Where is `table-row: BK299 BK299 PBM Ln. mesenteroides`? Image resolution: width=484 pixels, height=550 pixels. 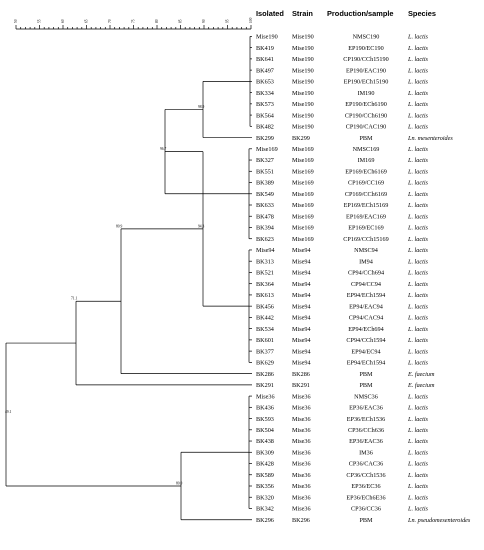
table-row: BK299 BK299 PBM Ln. mesenteroides is located at coordinates (354, 138).